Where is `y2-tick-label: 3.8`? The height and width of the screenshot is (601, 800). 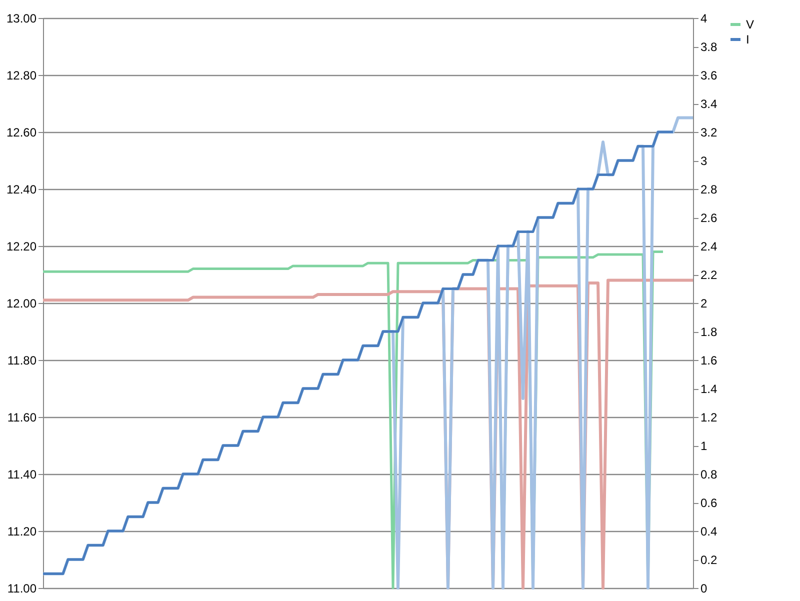
y2-tick-label: 3.8 is located at coordinates (709, 47).